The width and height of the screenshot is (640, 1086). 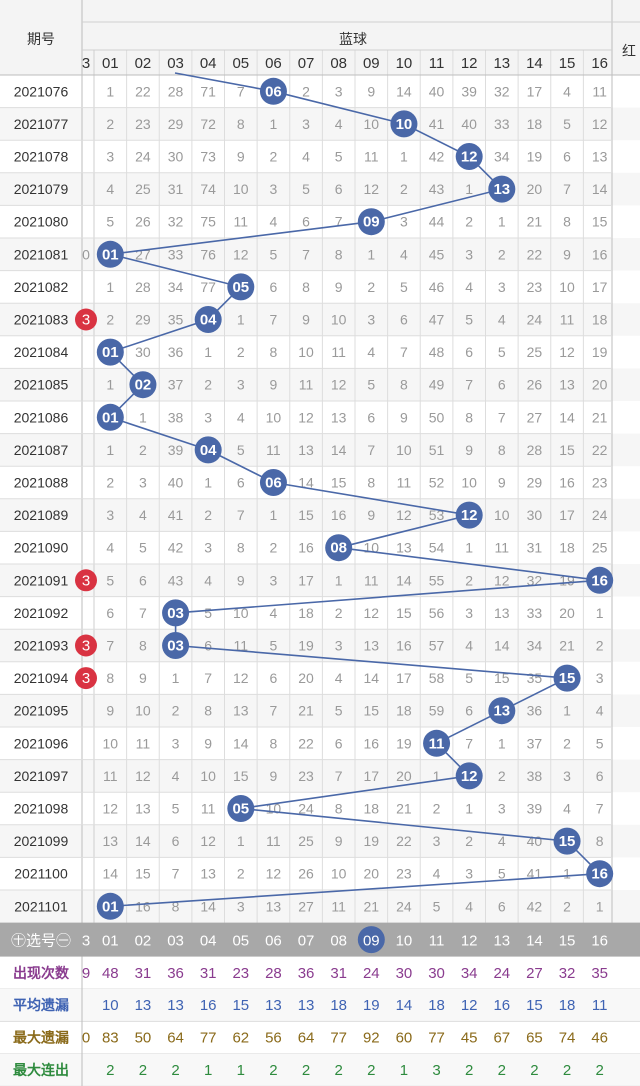 What do you see at coordinates (176, 417) in the screenshot?
I see `omission-value: 38` at bounding box center [176, 417].